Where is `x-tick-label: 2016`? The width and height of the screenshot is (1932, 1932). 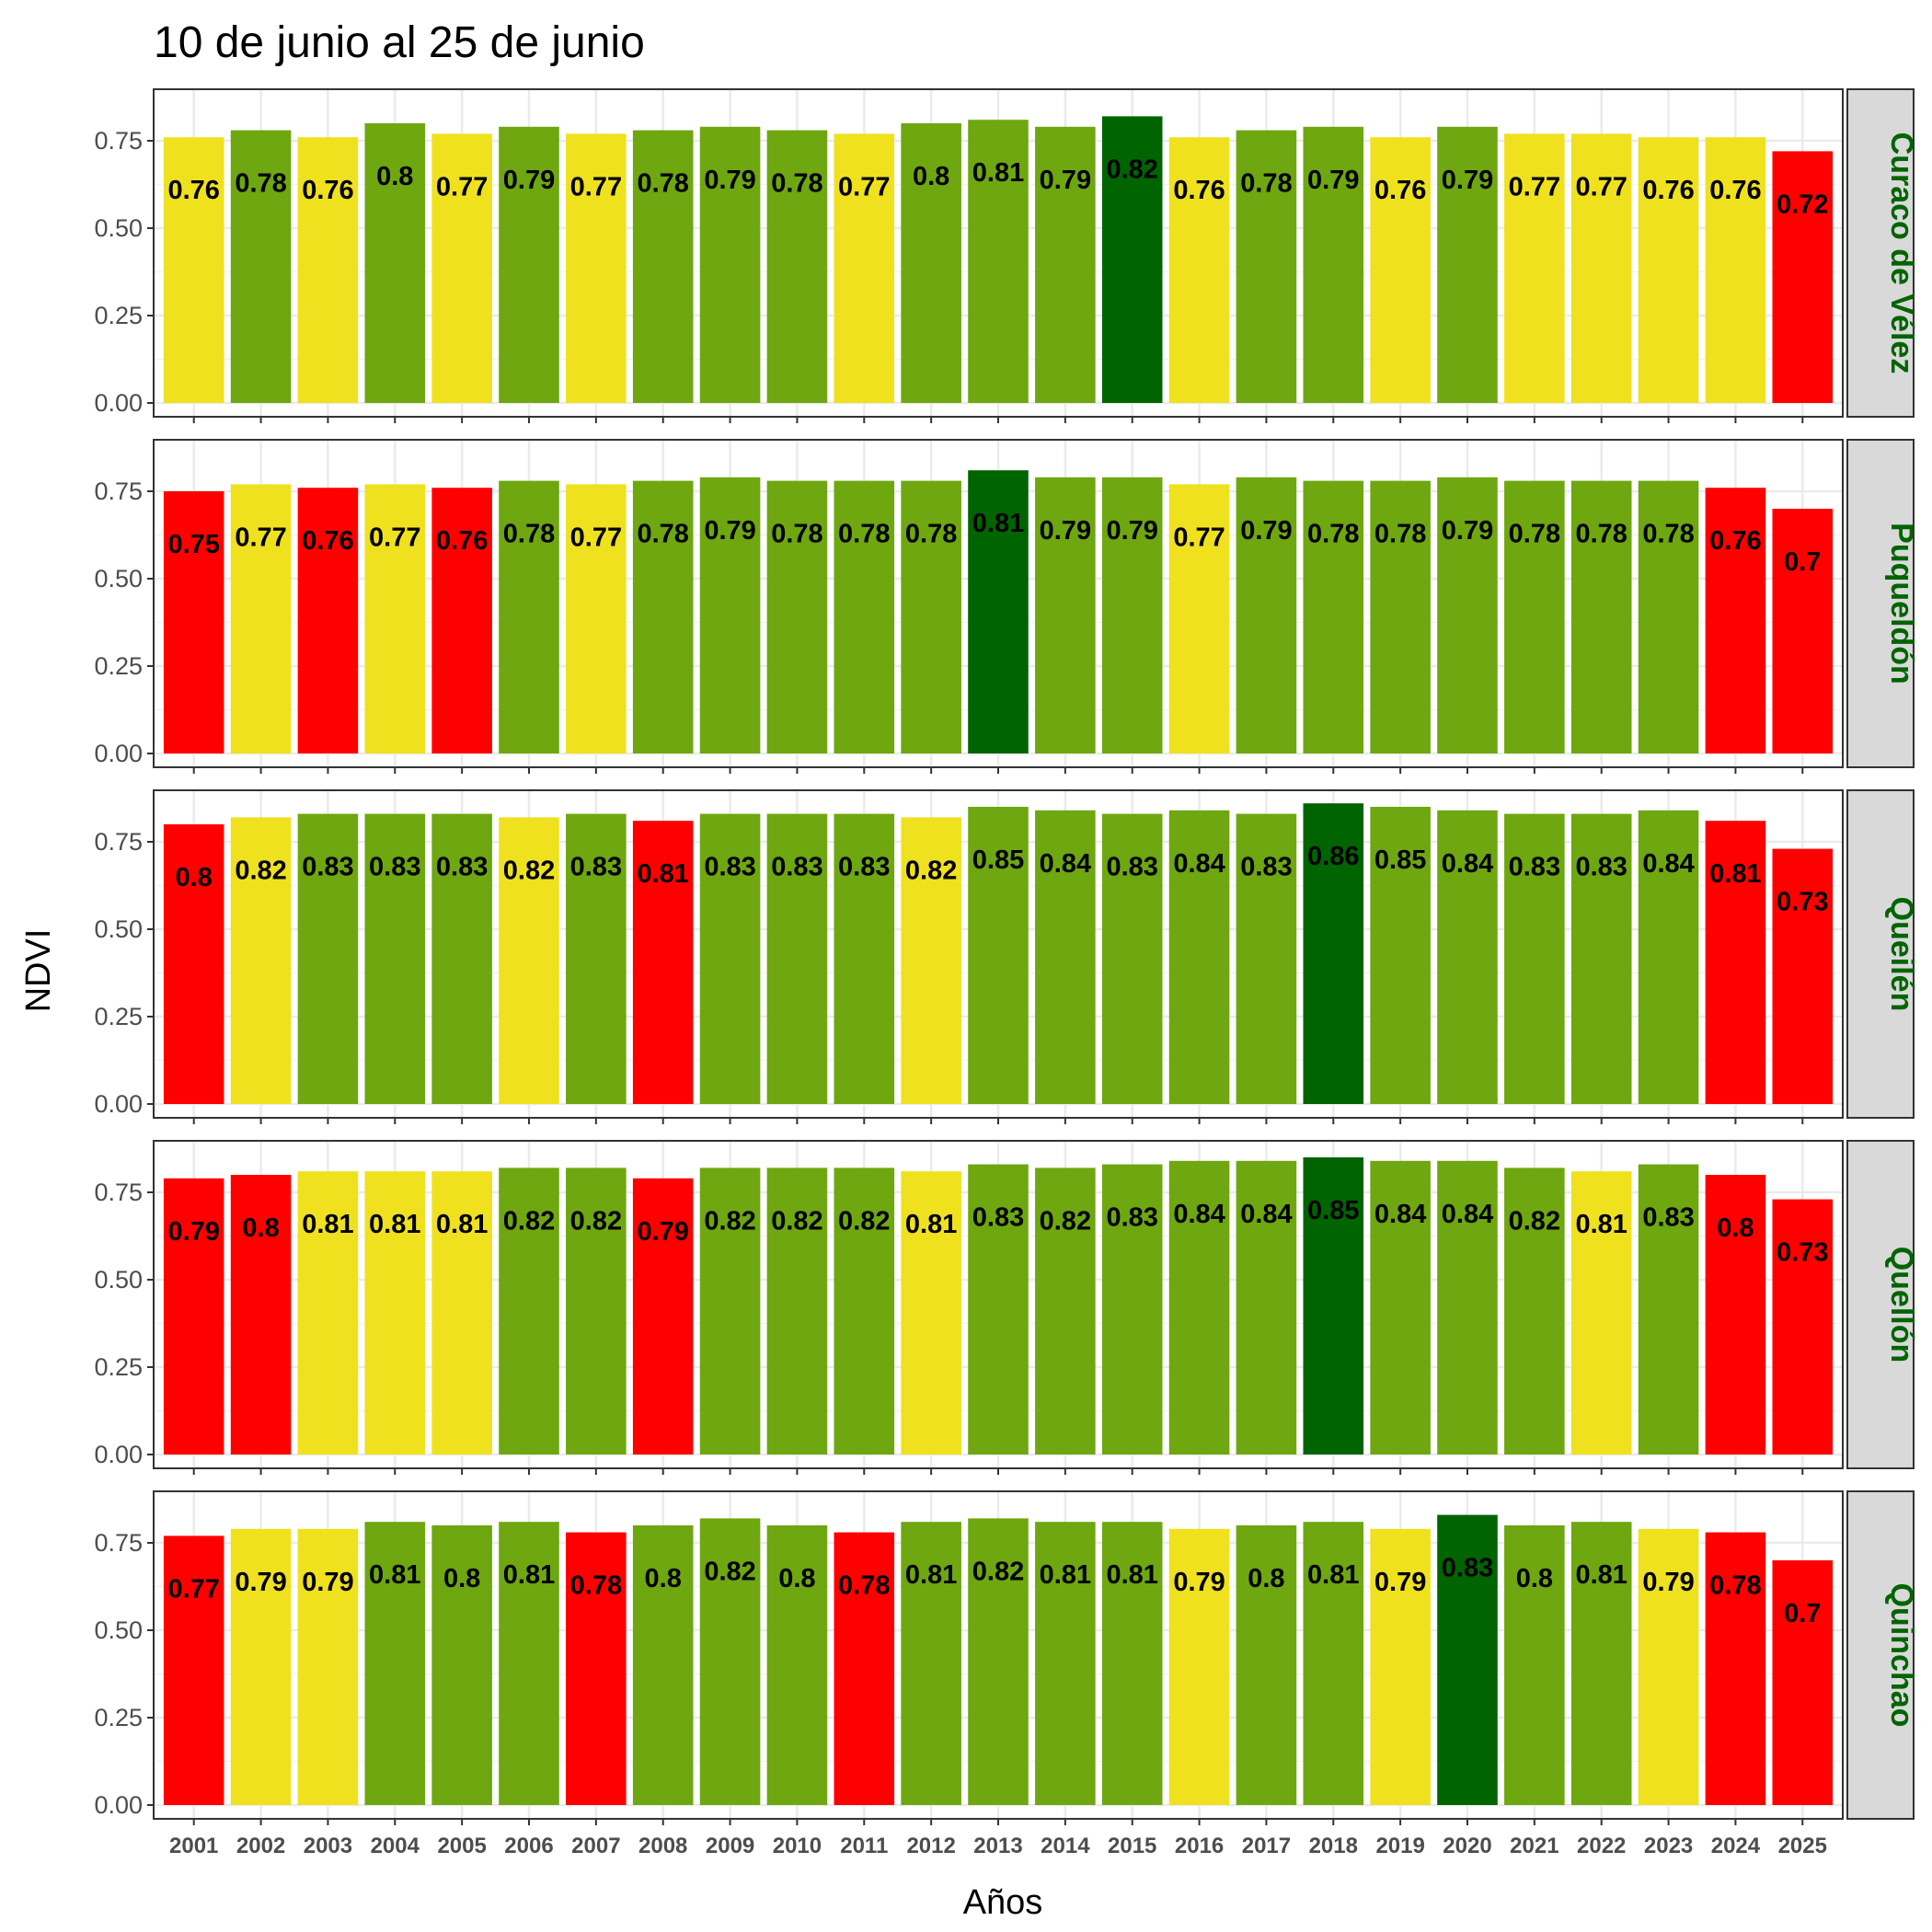 x-tick-label: 2016 is located at coordinates (1199, 1846).